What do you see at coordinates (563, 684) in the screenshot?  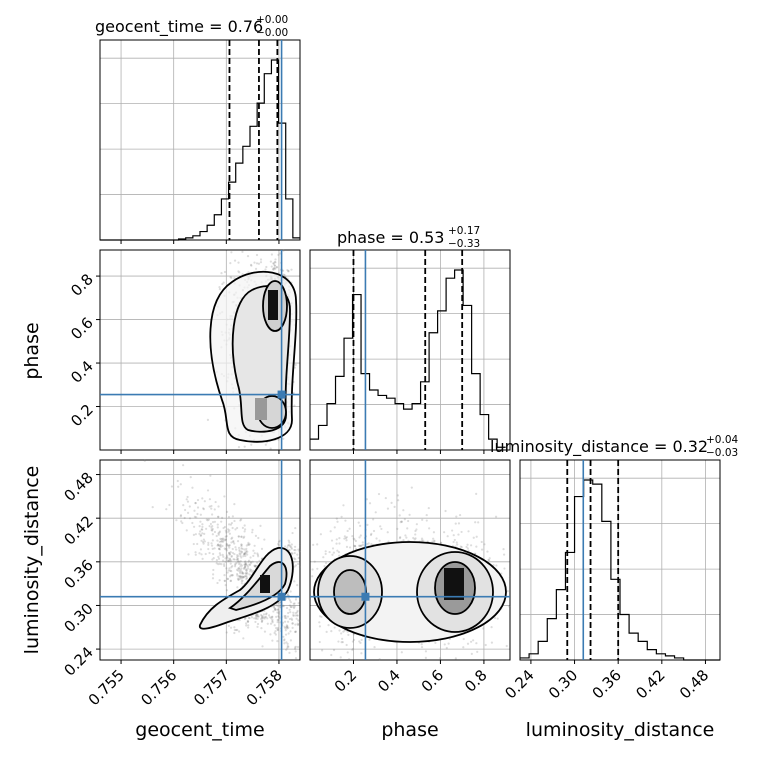 I see `x-tick-label: 0.30` at bounding box center [563, 684].